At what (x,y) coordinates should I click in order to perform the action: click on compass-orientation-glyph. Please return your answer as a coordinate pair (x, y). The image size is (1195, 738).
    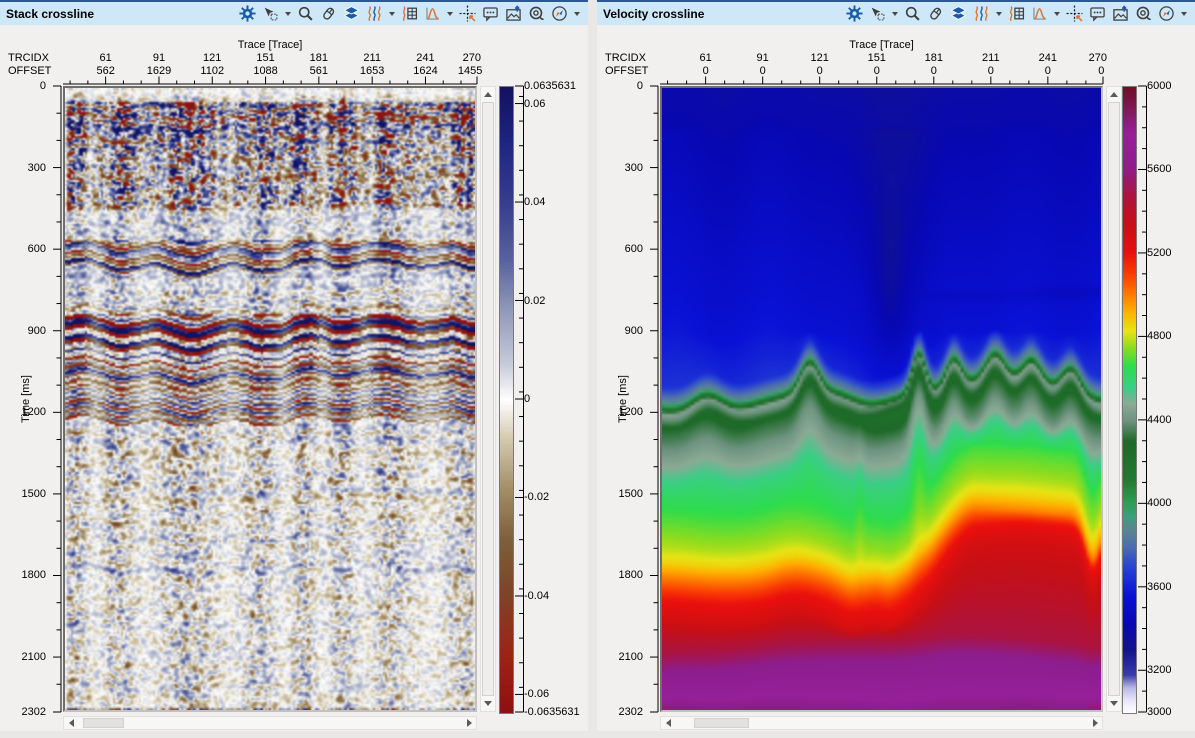
    Looking at the image, I should click on (559, 13).